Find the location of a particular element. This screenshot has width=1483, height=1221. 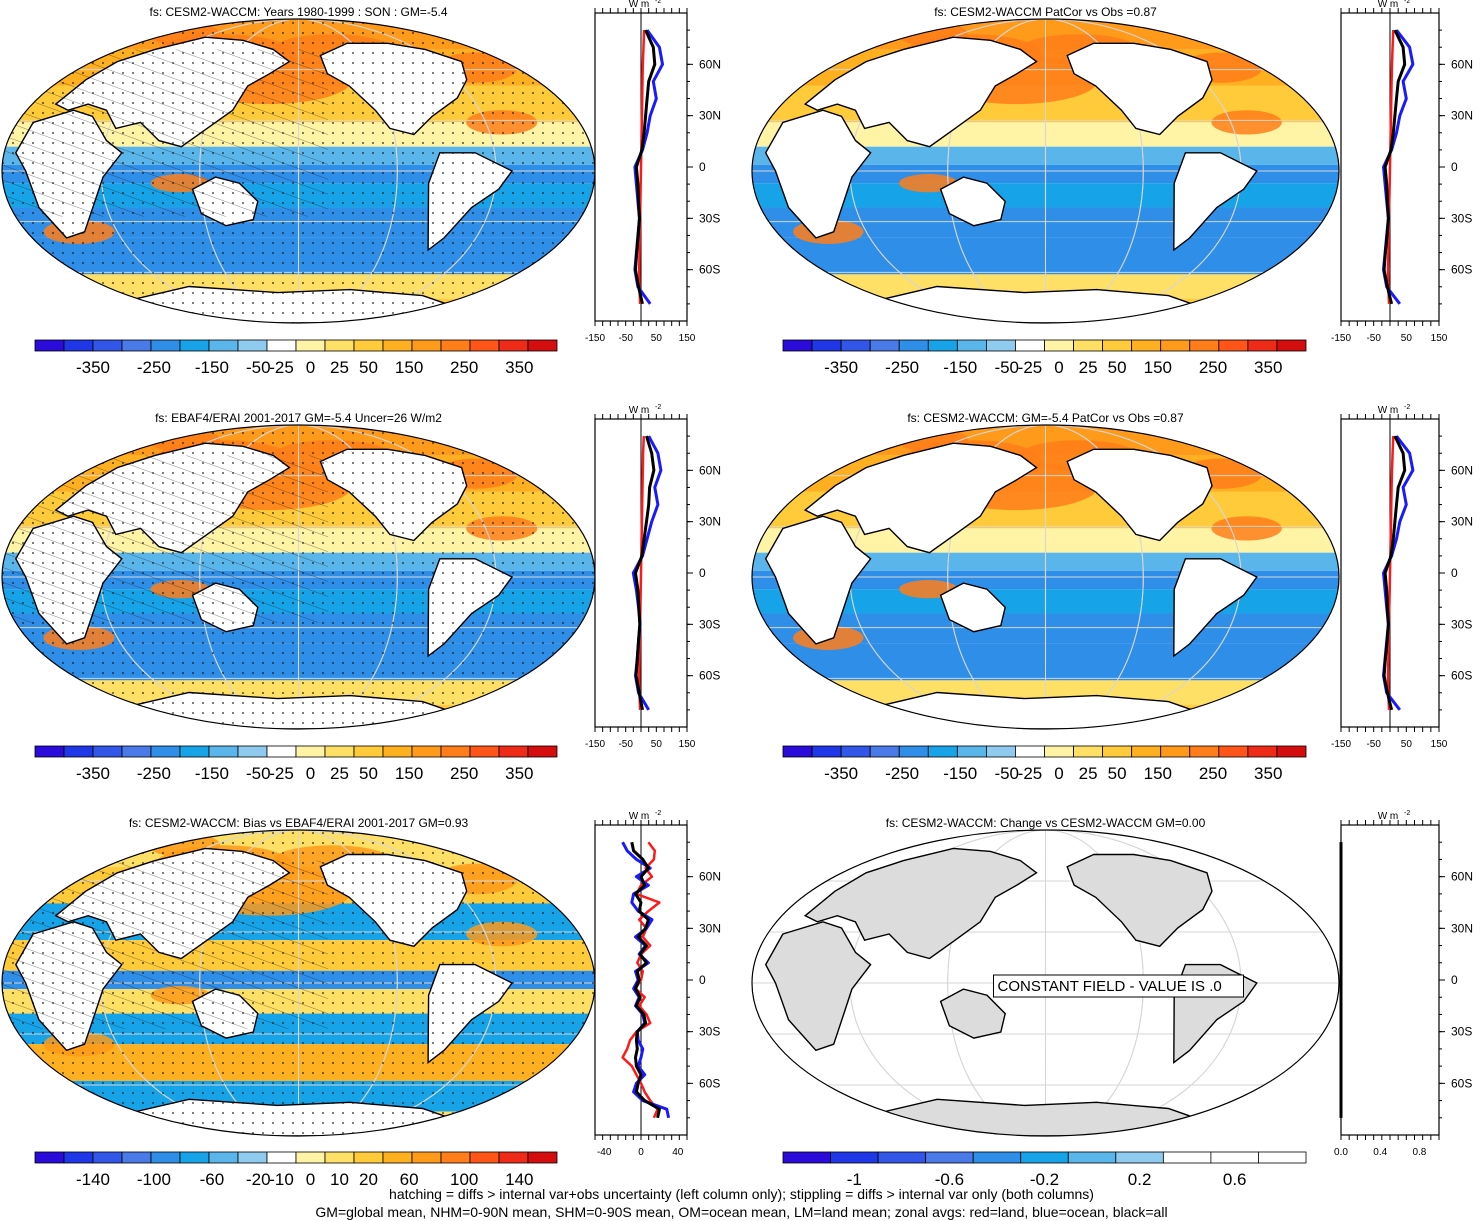

graticule-lon is located at coordinates (1045, 577).